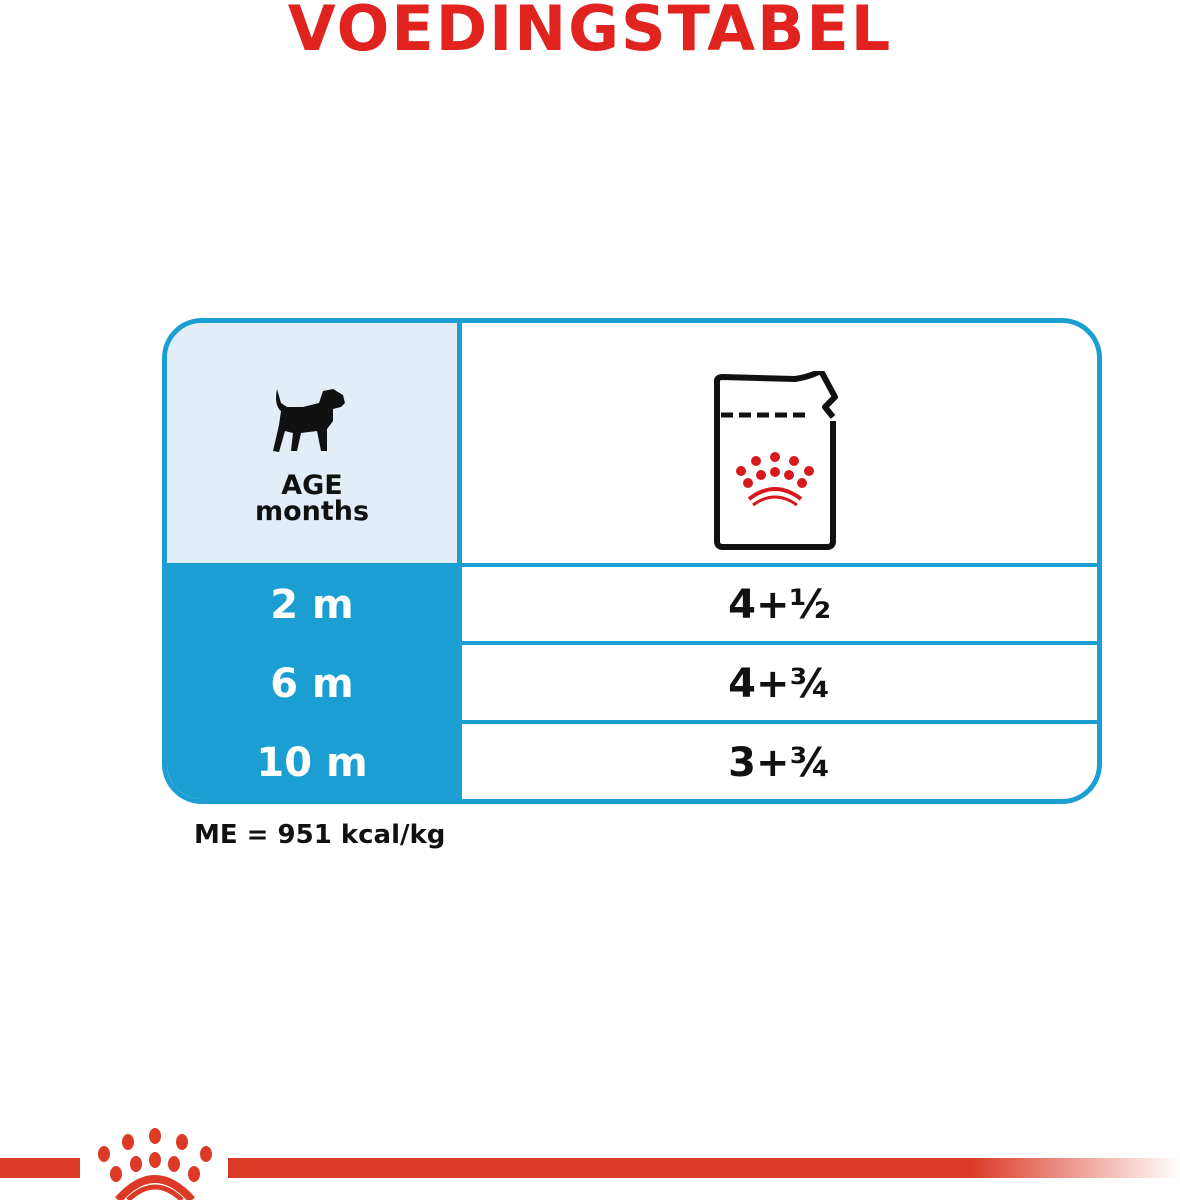 The height and width of the screenshot is (1200, 1180). I want to click on energy-footnote: ME = 951 kcal/kg, so click(320, 835).